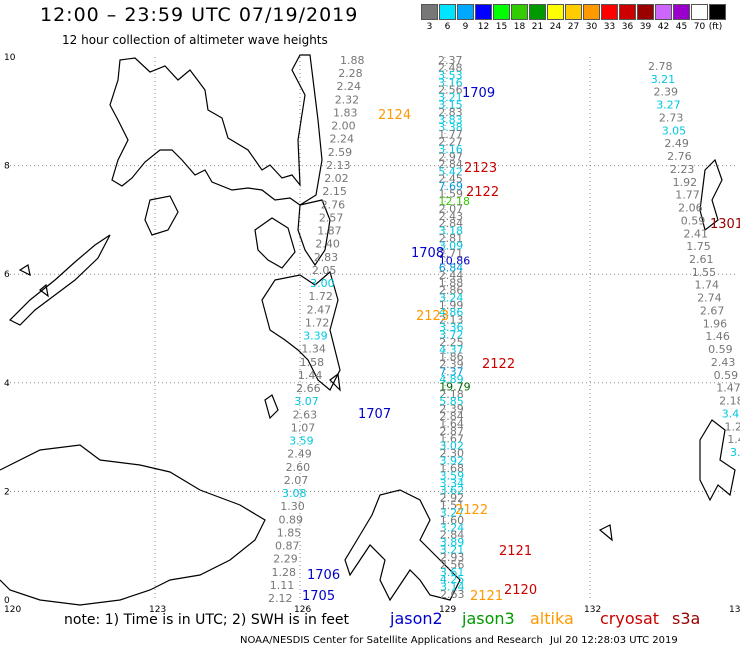 The height and width of the screenshot is (650, 740). What do you see at coordinates (465, 27) in the screenshot?
I see `legend-label: 9` at bounding box center [465, 27].